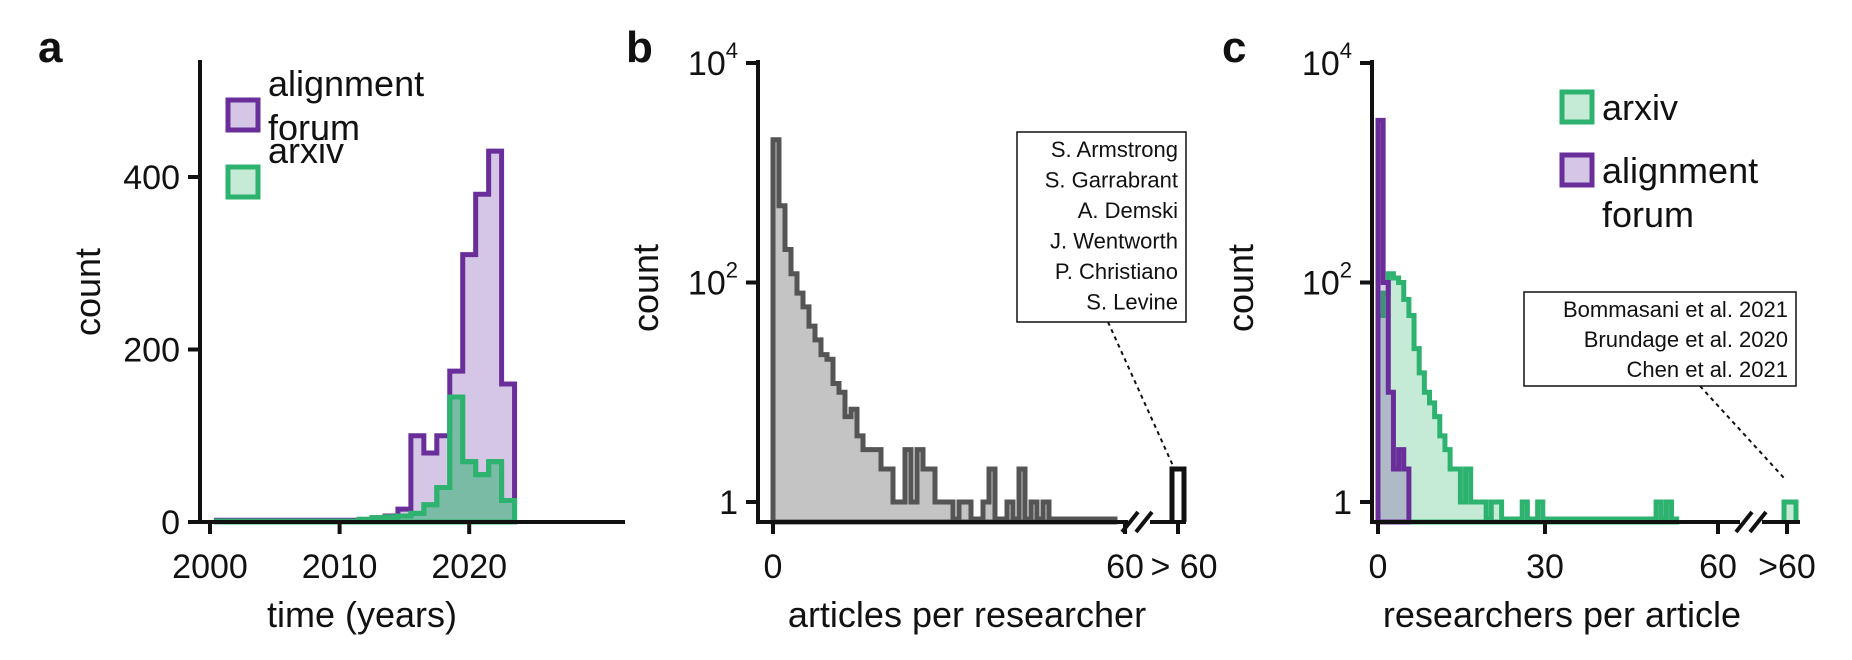 The width and height of the screenshot is (1852, 660). Describe the element at coordinates (1234, 47) in the screenshot. I see `panel-c-letter: c` at that location.